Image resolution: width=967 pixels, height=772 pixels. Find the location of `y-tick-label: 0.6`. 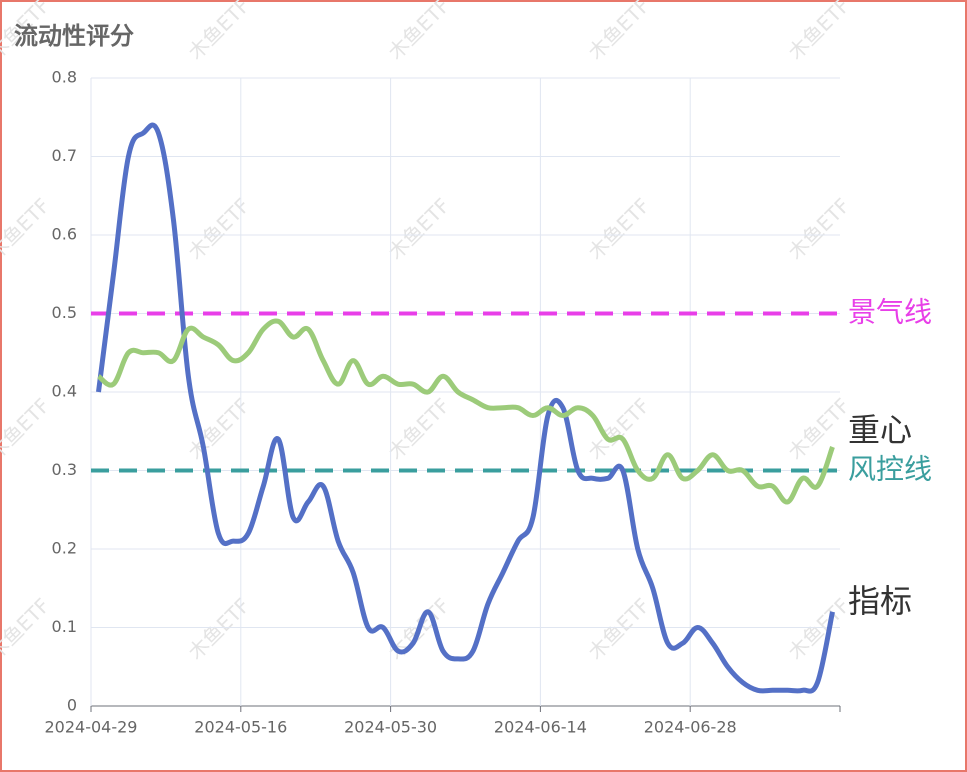

y-tick-label: 0.6 is located at coordinates (64, 234).